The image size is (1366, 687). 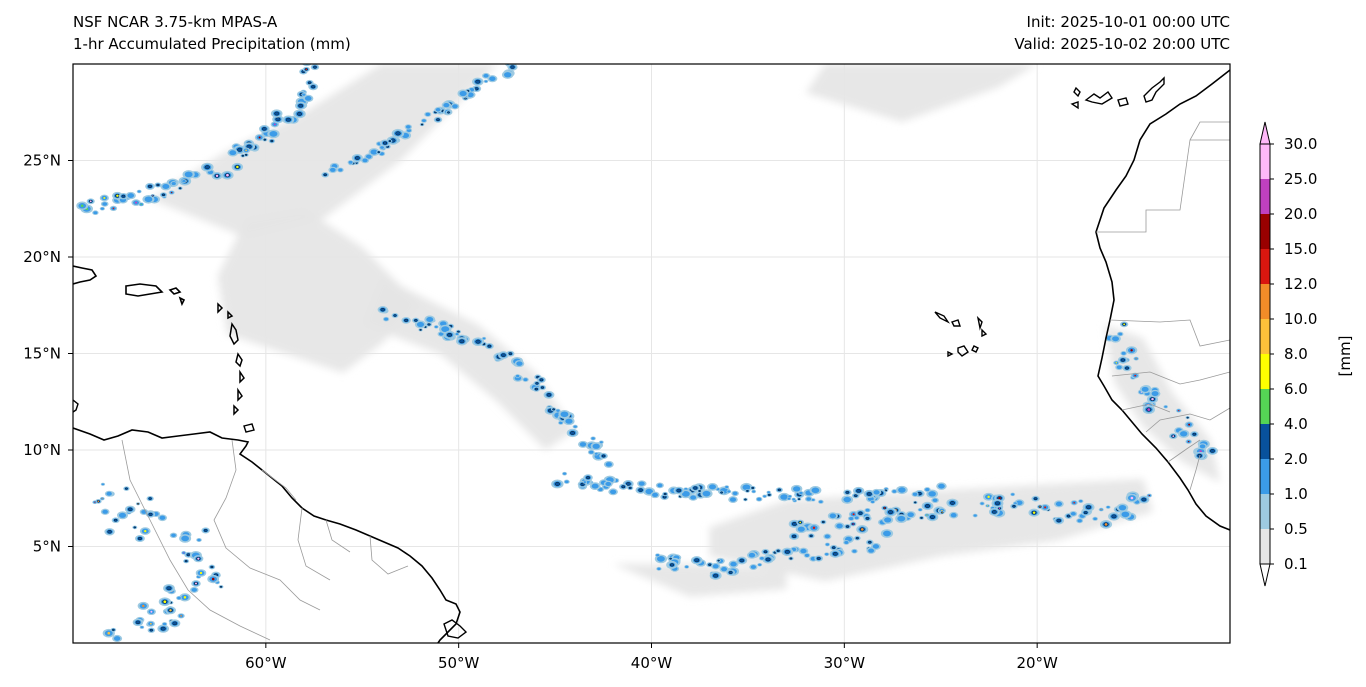 What do you see at coordinates (158, 562) in the screenshot?
I see `south-america-storms` at bounding box center [158, 562].